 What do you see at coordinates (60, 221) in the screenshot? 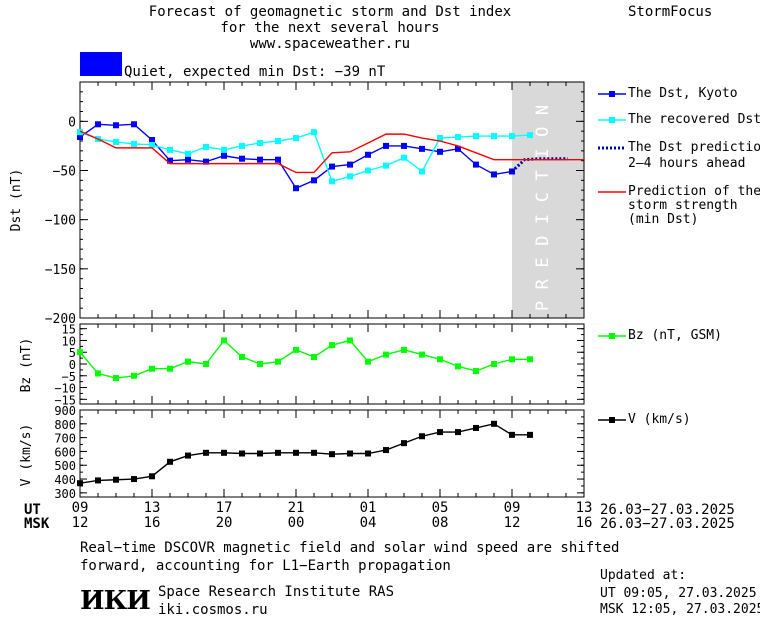
I see `y-tick-label: −100` at bounding box center [60, 221].